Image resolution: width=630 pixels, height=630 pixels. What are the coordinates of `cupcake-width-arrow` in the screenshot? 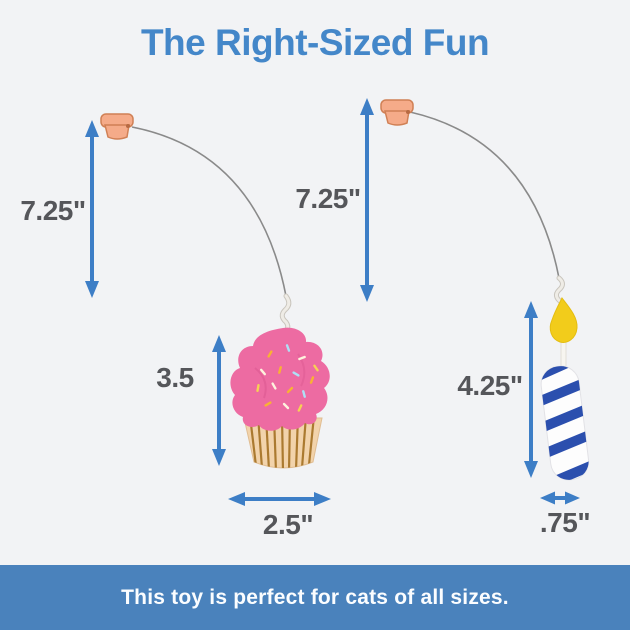 It's located at (279, 499).